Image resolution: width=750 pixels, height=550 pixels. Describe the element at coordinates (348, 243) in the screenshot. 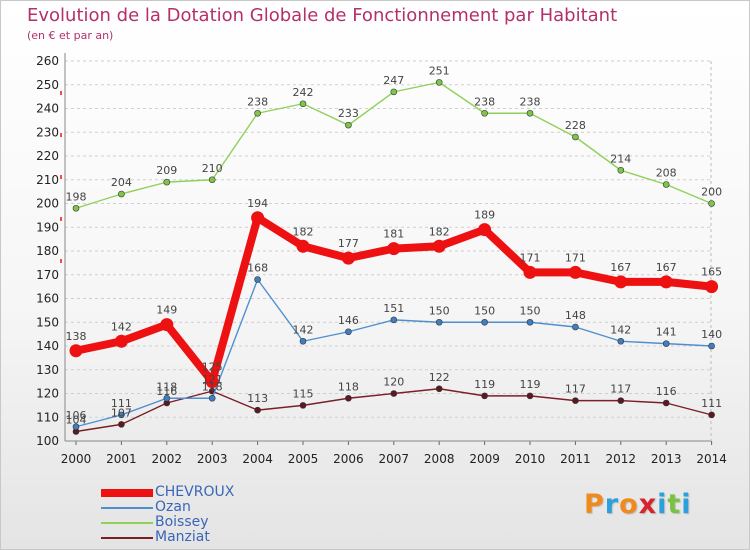

I see `data-label-chevroux: 177` at that location.